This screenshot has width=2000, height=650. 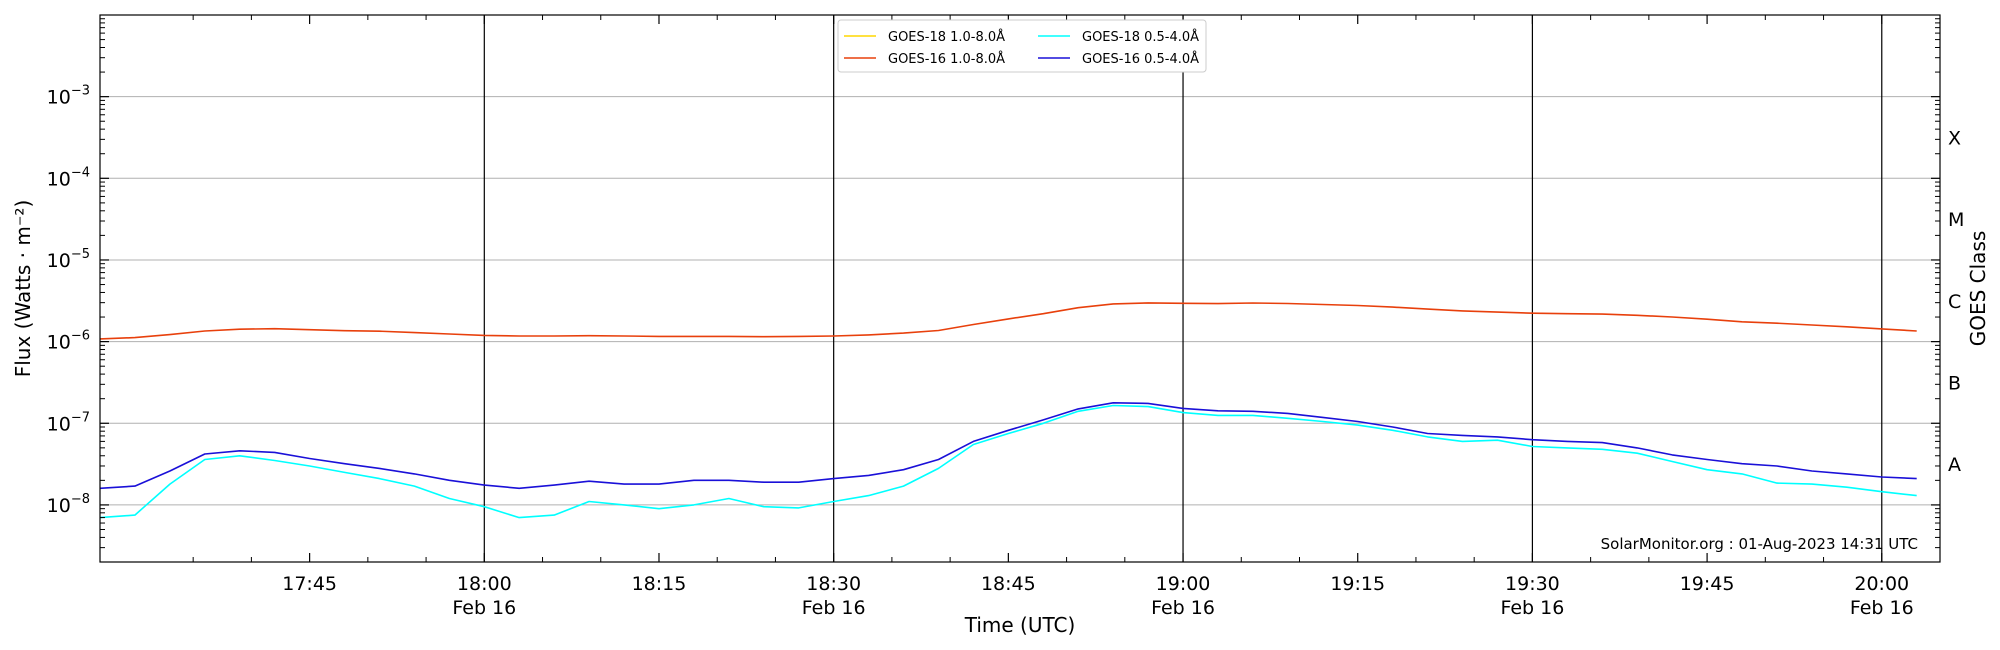 I want to click on y-tick-label: 10⁻⁷, so click(x=68, y=422).